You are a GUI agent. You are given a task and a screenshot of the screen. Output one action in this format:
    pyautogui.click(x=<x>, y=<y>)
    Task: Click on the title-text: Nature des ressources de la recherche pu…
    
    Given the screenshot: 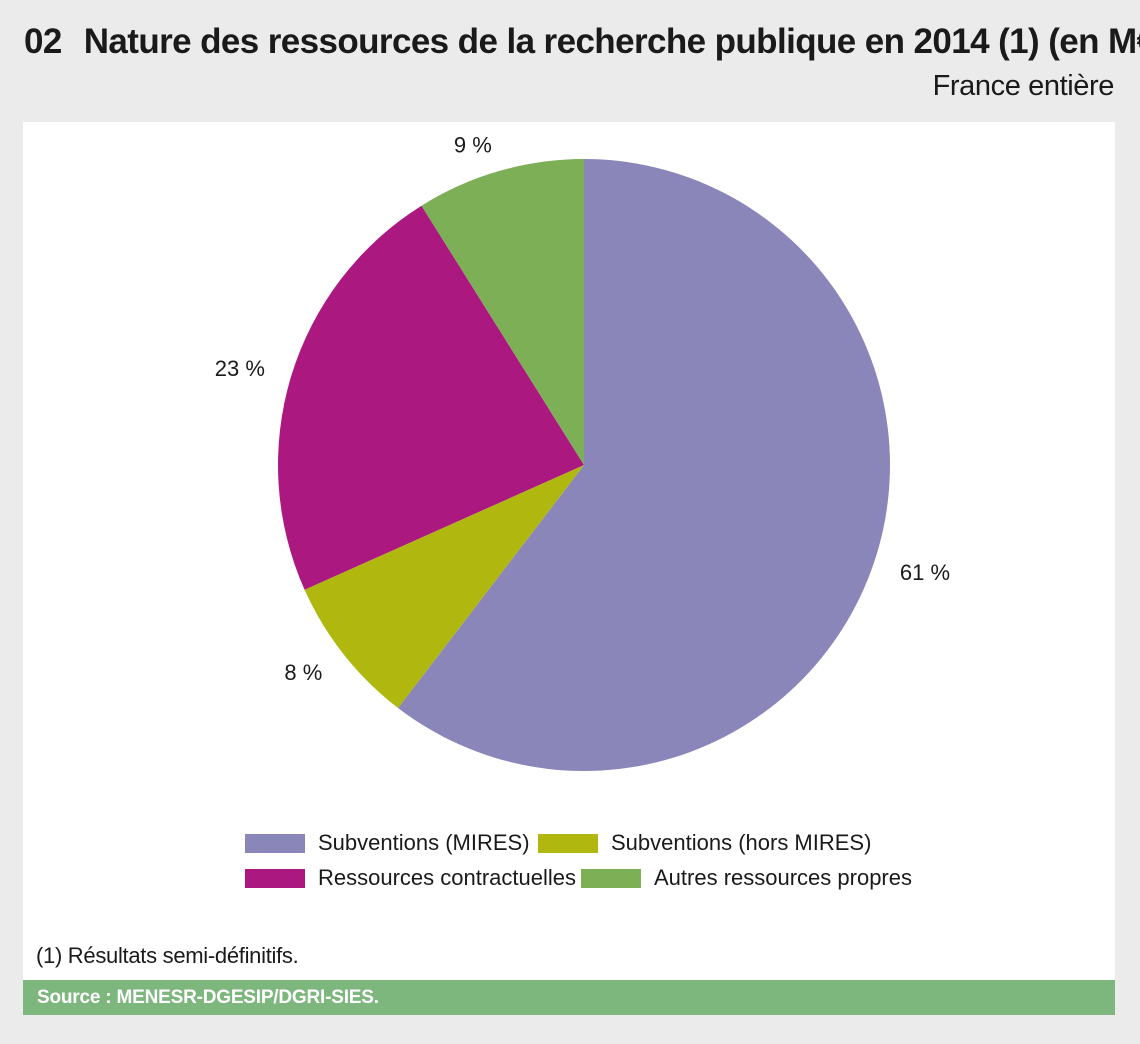 What is the action you would take?
    pyautogui.click(x=611, y=41)
    